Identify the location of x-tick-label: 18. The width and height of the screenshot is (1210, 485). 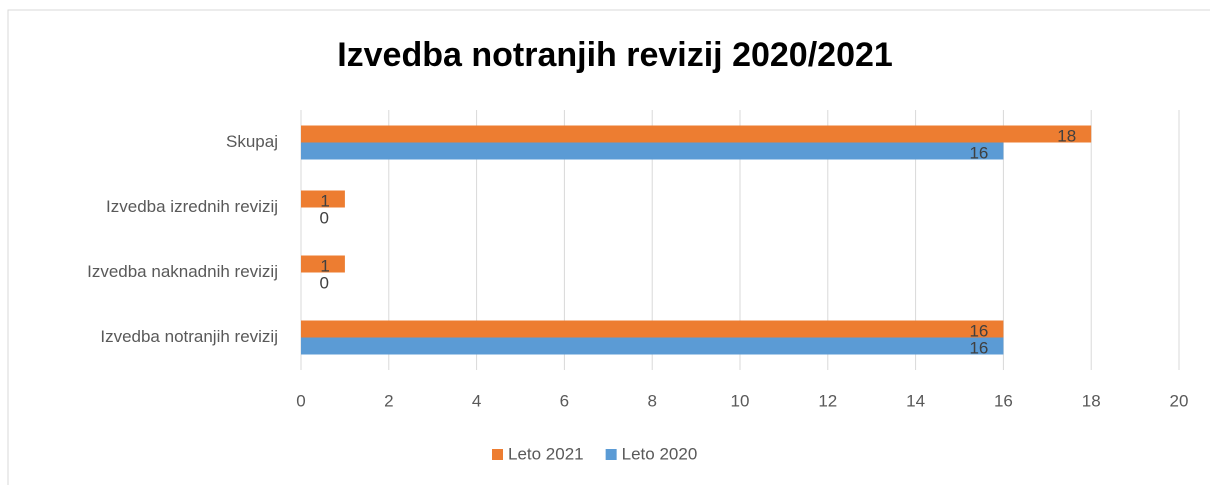
(1091, 400).